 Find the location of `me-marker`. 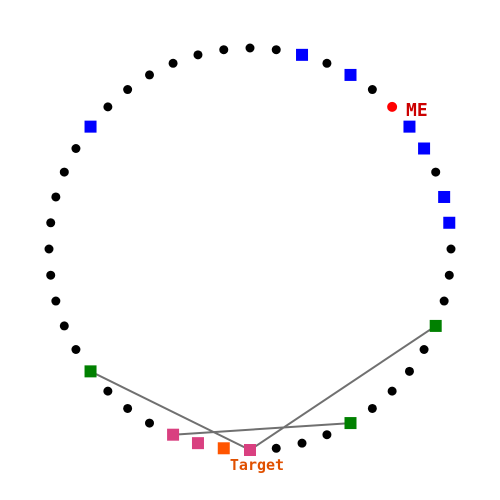

me-marker is located at coordinates (392, 106).